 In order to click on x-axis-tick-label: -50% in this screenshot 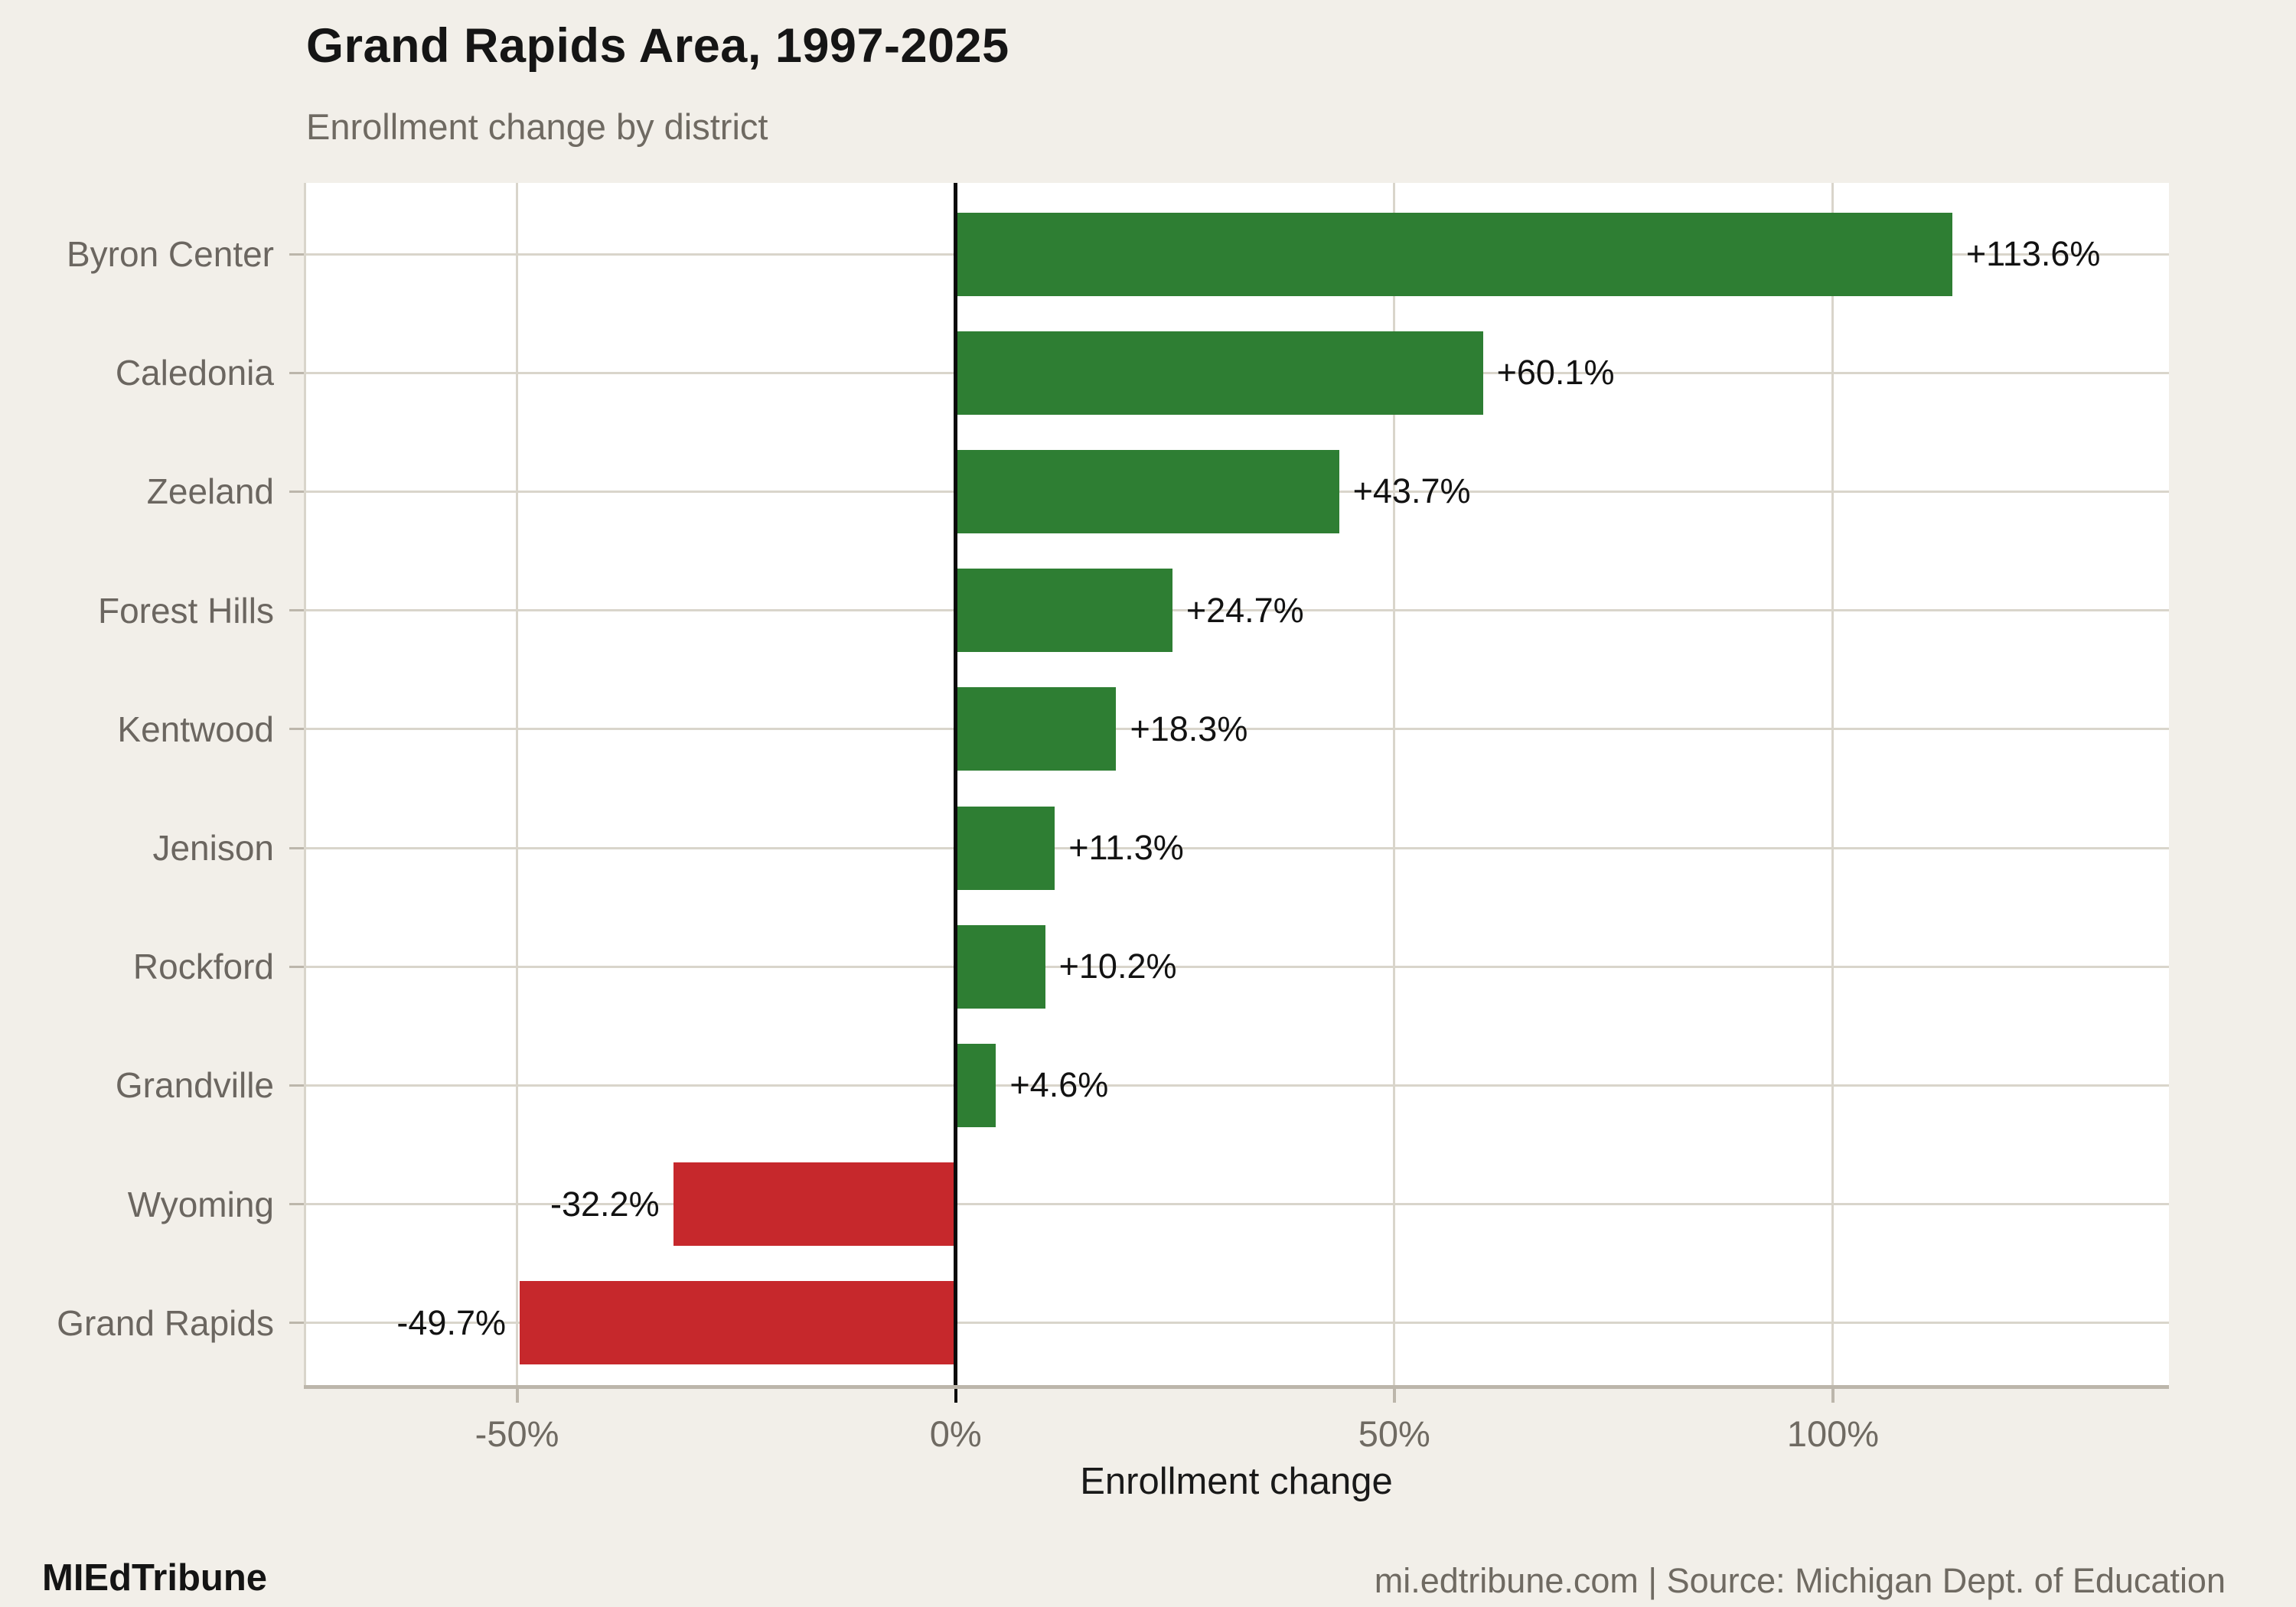, I will do `click(517, 1433)`.